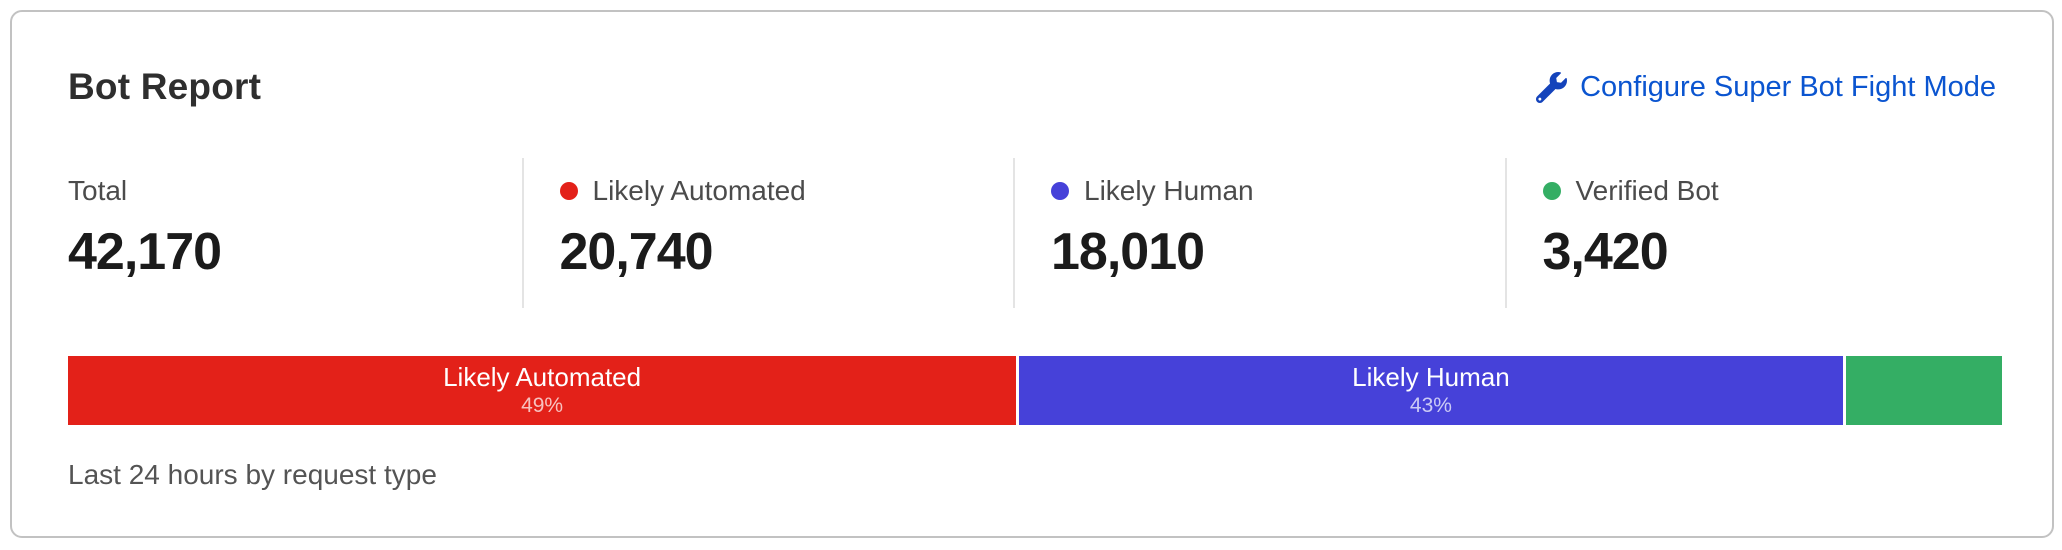 Image resolution: width=2062 pixels, height=550 pixels. Describe the element at coordinates (1788, 86) in the screenshot. I see `configure-link-label: Configure Super Bot Fight Mode` at that location.